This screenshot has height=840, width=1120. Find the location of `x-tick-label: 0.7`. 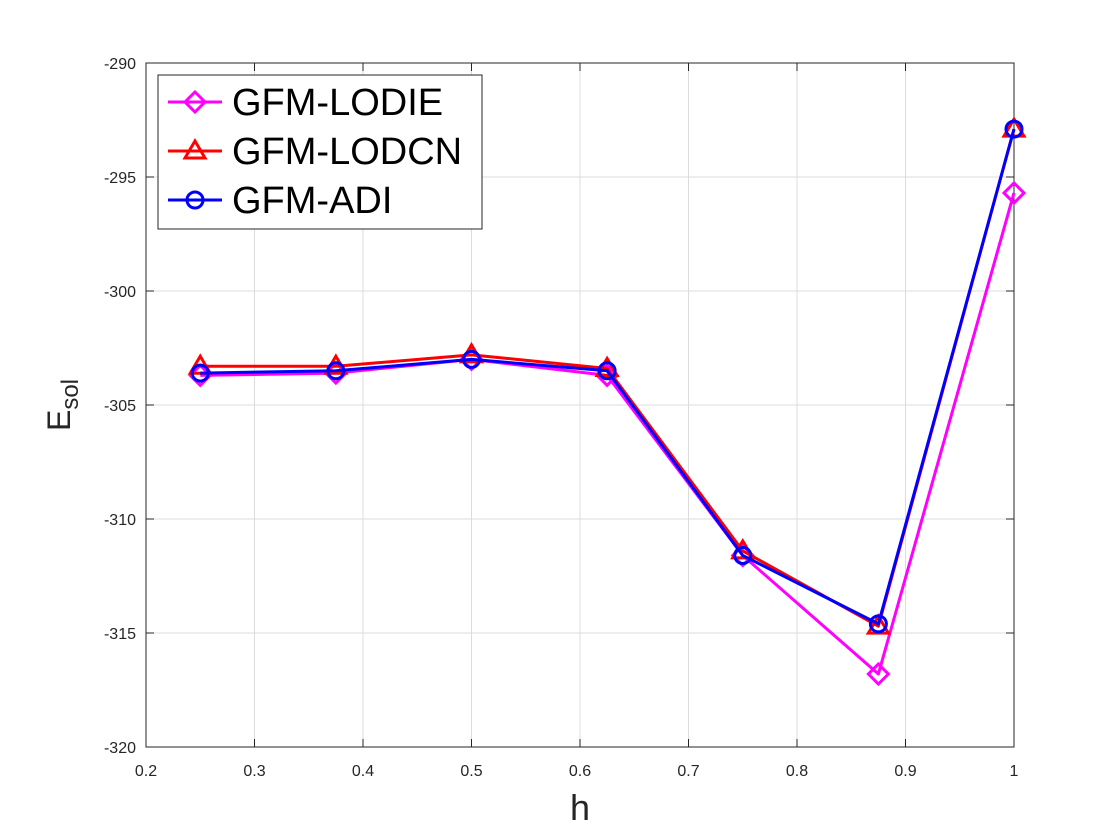

x-tick-label: 0.7 is located at coordinates (688, 771).